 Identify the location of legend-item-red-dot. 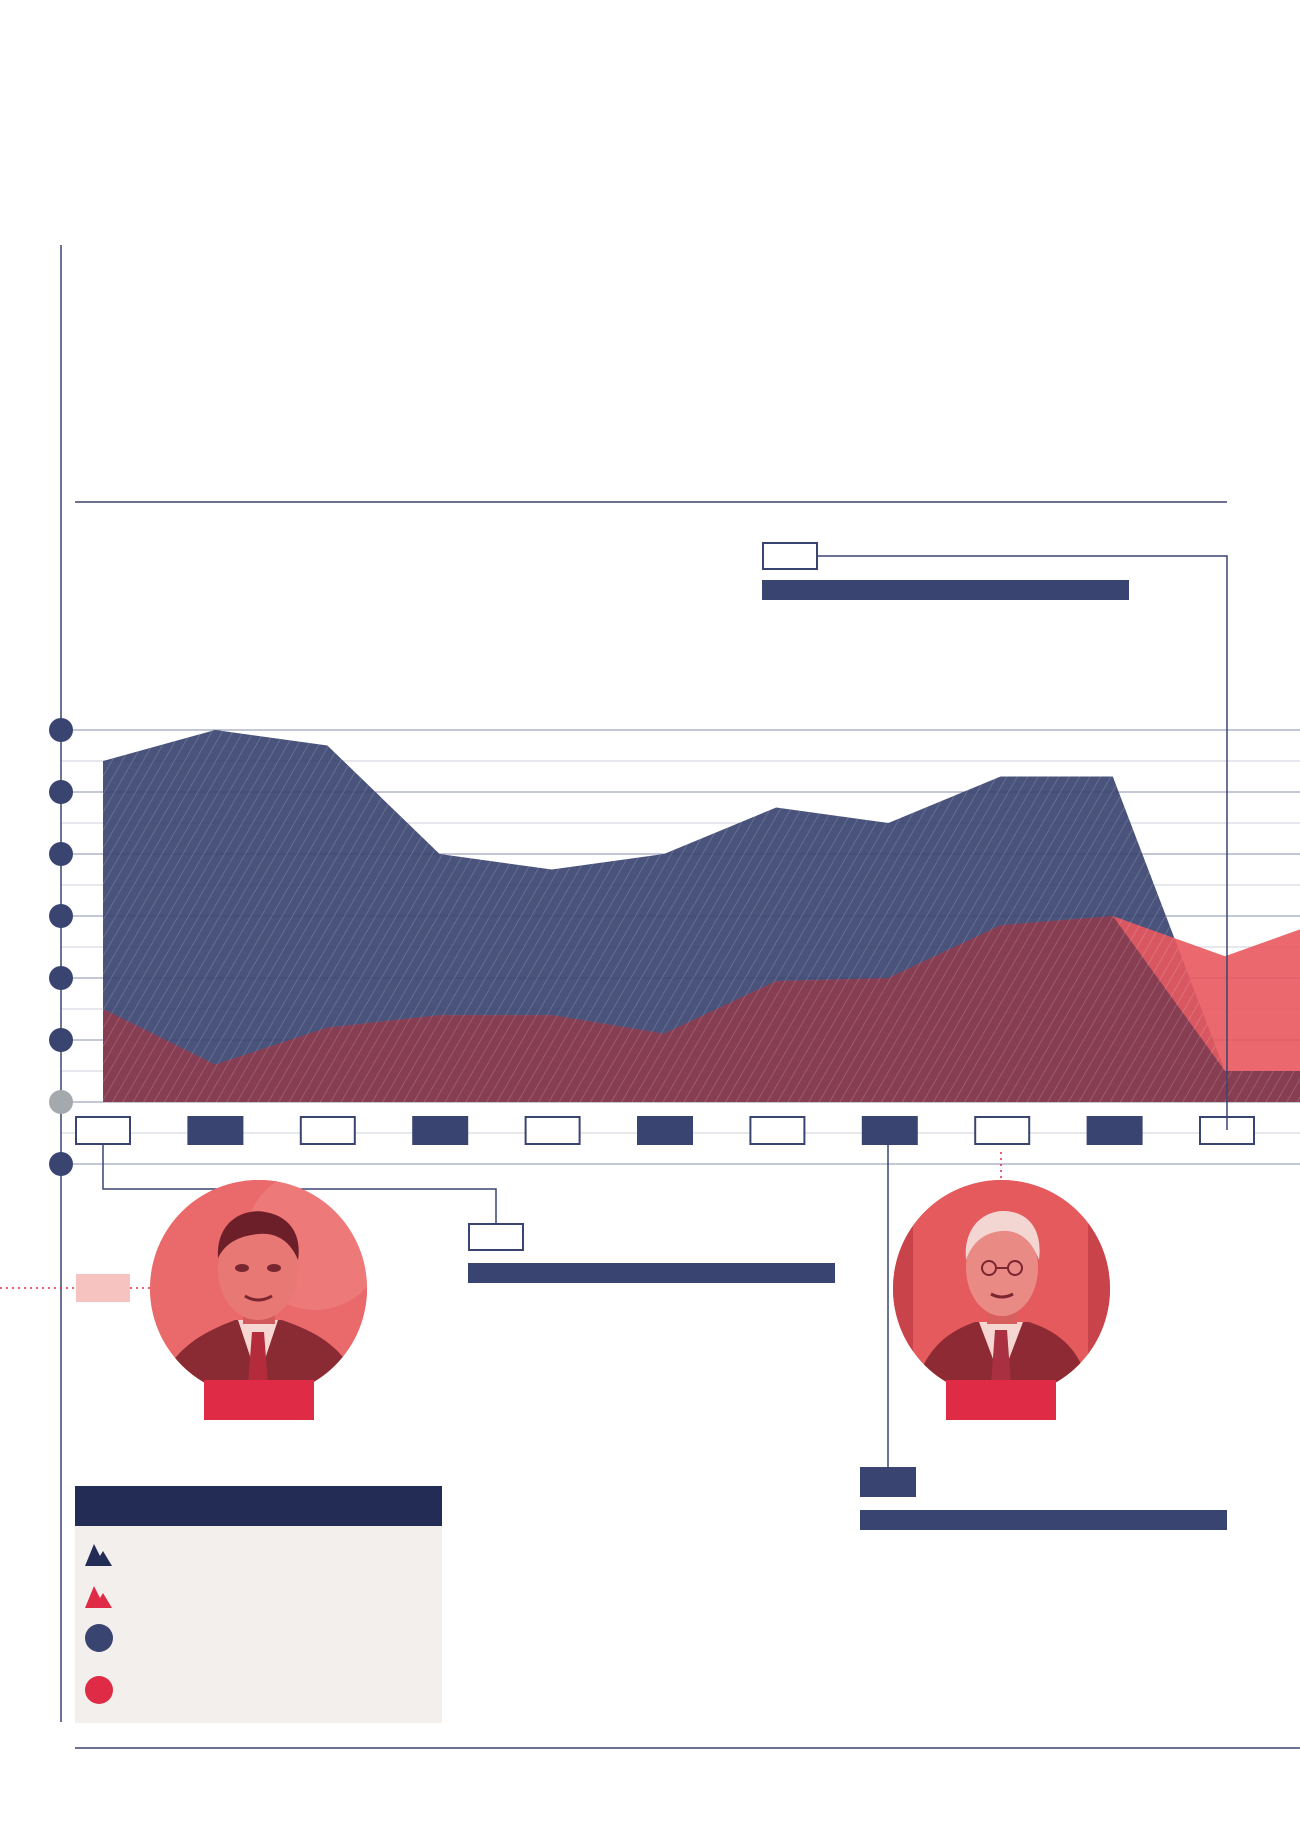
(105, 1690).